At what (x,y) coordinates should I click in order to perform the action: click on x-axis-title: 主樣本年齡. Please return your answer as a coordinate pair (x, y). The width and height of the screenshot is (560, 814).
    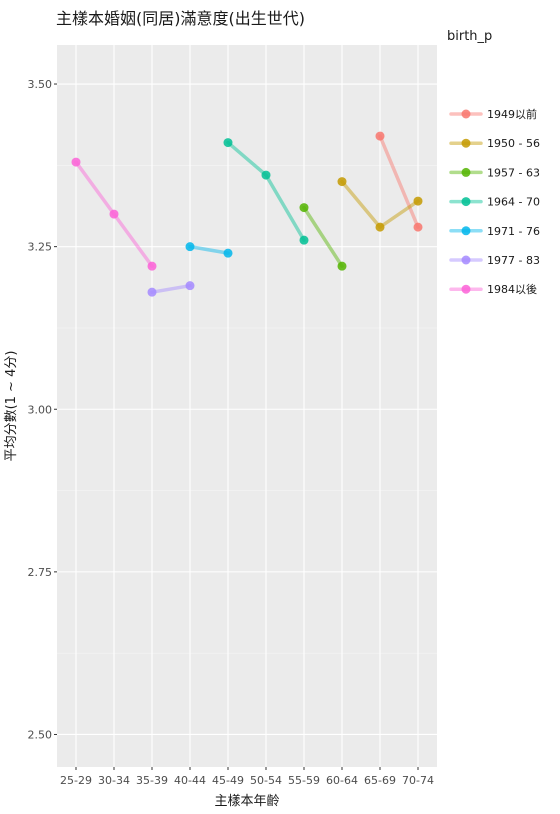
    Looking at the image, I should click on (246, 801).